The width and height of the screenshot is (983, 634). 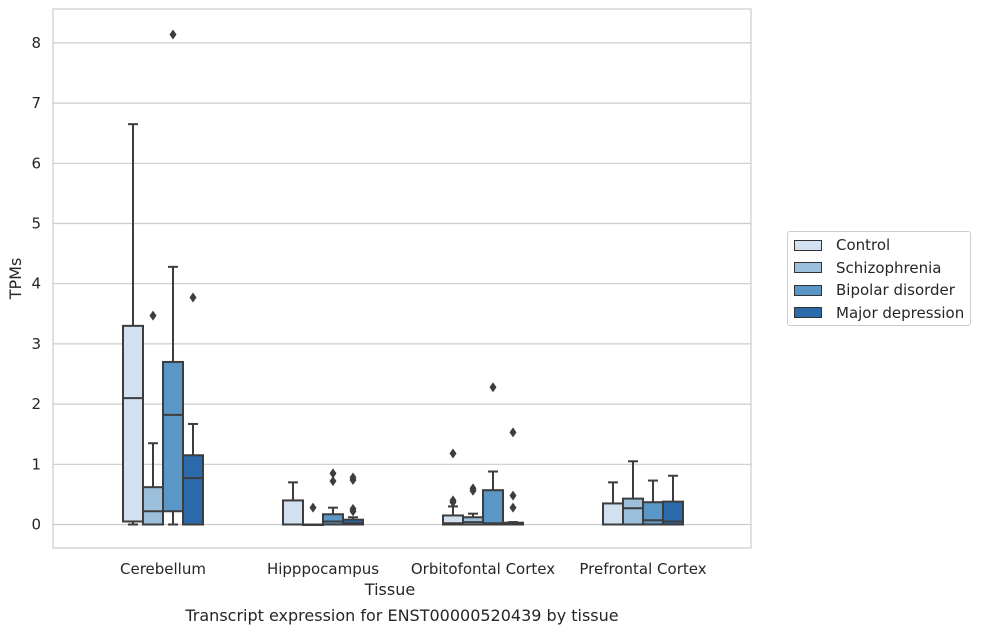 What do you see at coordinates (642, 569) in the screenshot?
I see `x-tick-label: Prefrontal Cortex` at bounding box center [642, 569].